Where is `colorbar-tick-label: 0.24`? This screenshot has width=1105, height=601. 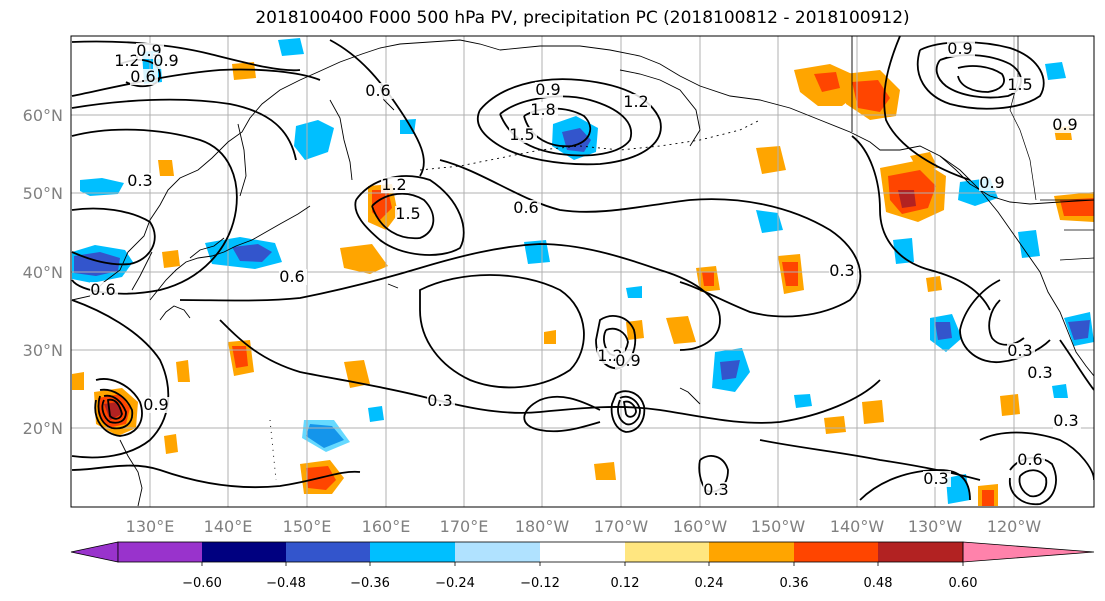 colorbar-tick-label: 0.24 is located at coordinates (709, 583).